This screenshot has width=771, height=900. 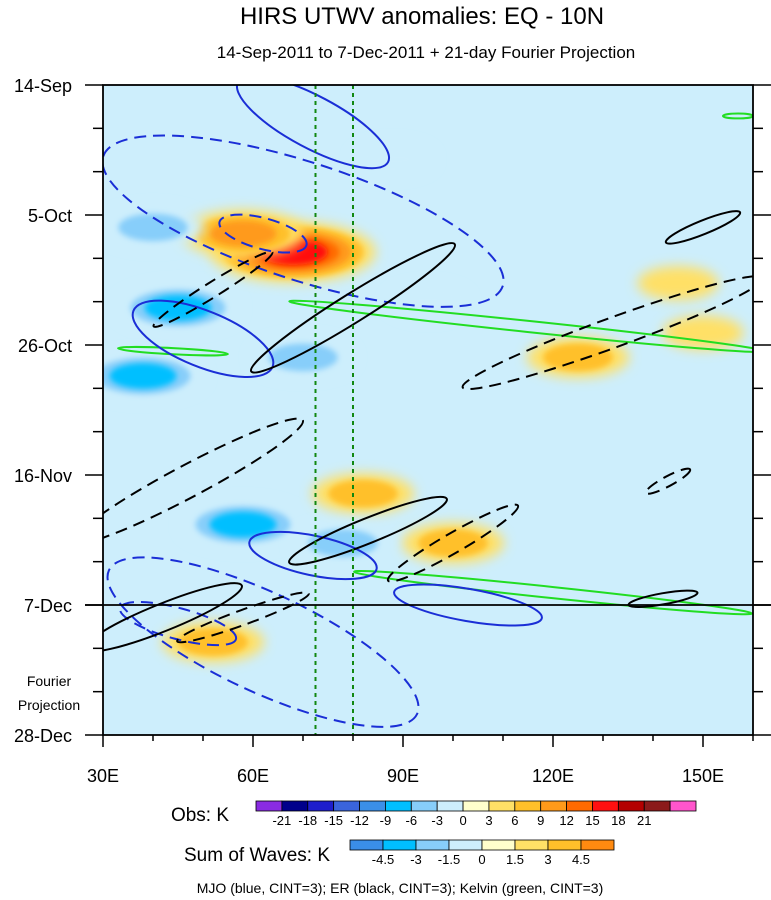 What do you see at coordinates (644, 820) in the screenshot?
I see `obs-colorbar-label: 21` at bounding box center [644, 820].